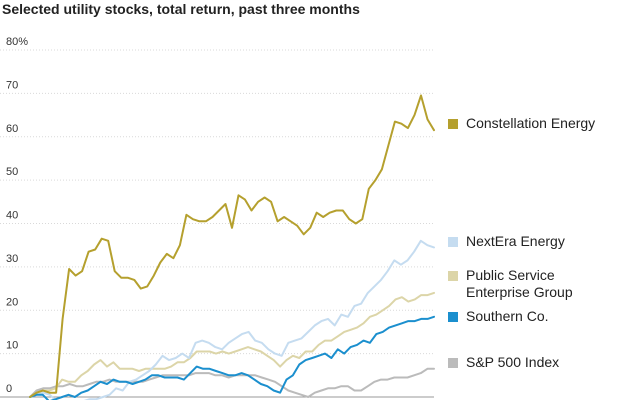 This screenshot has height=400, width=620. I want to click on legend-item-public-service-enterprise-group: Public Service Enterprise Group, so click(510, 284).